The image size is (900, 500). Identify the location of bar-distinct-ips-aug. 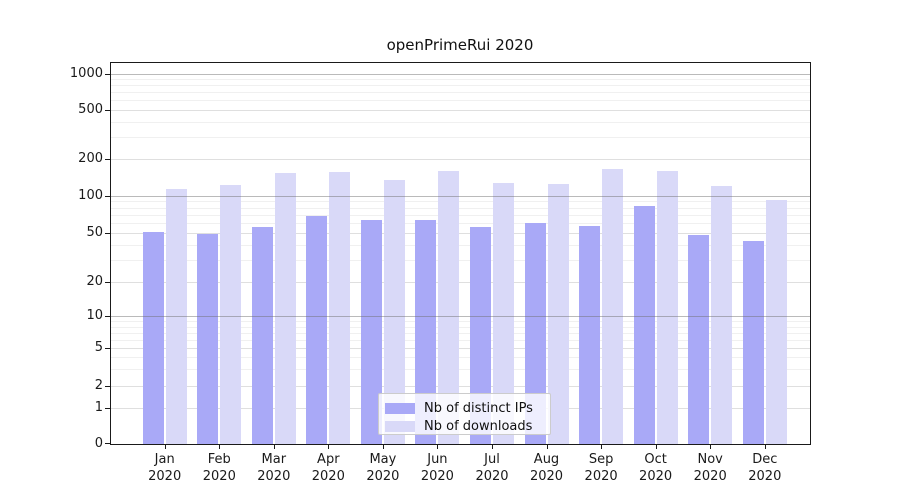
(535, 333).